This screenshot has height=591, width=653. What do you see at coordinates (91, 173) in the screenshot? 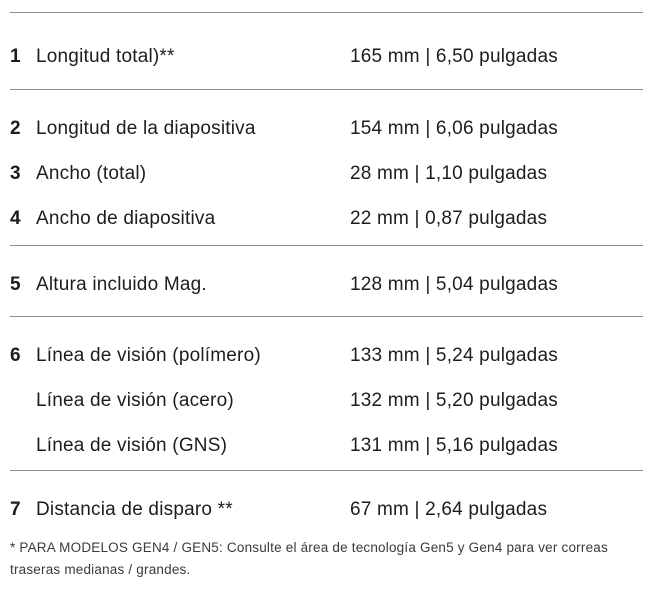
I see `row-label: Ancho (total)` at bounding box center [91, 173].